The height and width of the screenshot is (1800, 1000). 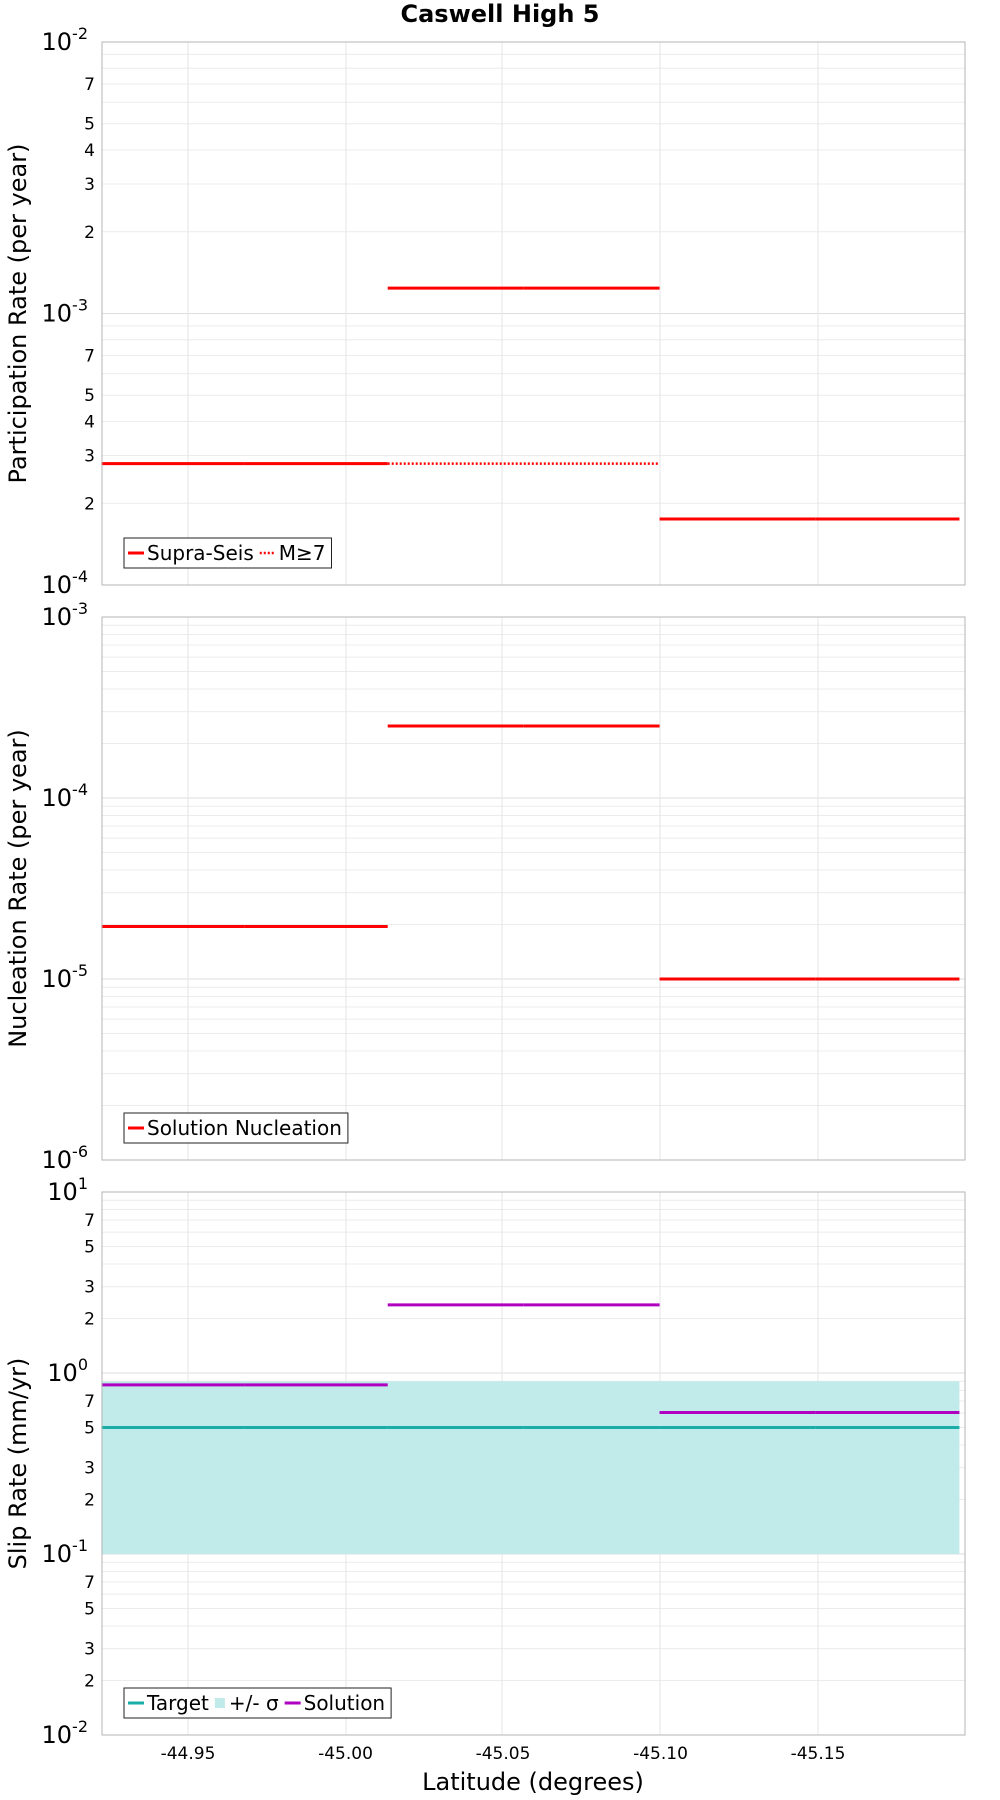 What do you see at coordinates (67, 1190) in the screenshot?
I see `y-decade-label: 101` at bounding box center [67, 1190].